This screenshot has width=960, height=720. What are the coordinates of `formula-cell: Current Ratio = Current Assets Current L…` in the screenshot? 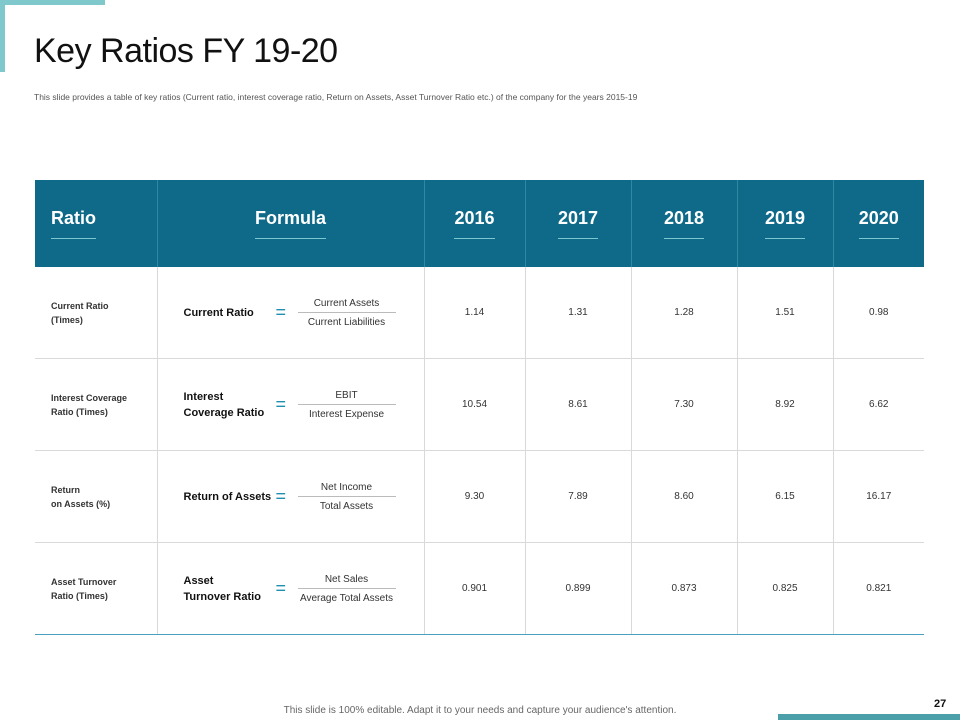 It's located at (290, 313).